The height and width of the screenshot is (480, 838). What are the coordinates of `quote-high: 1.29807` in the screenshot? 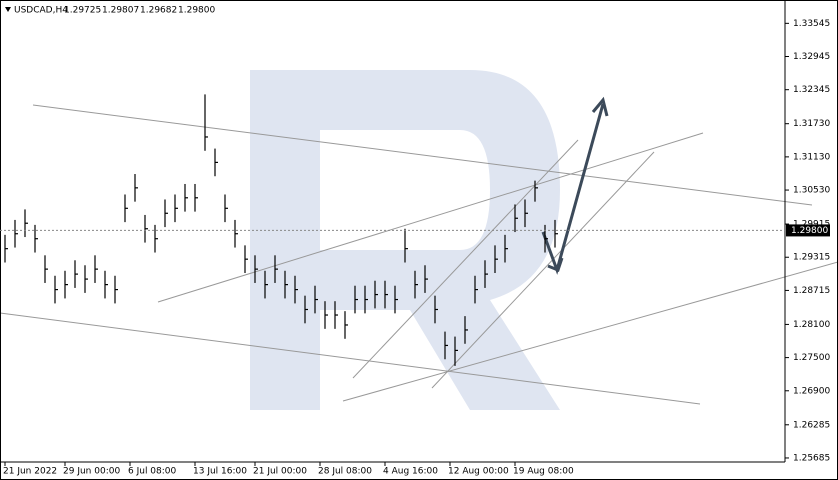 It's located at (120, 11).